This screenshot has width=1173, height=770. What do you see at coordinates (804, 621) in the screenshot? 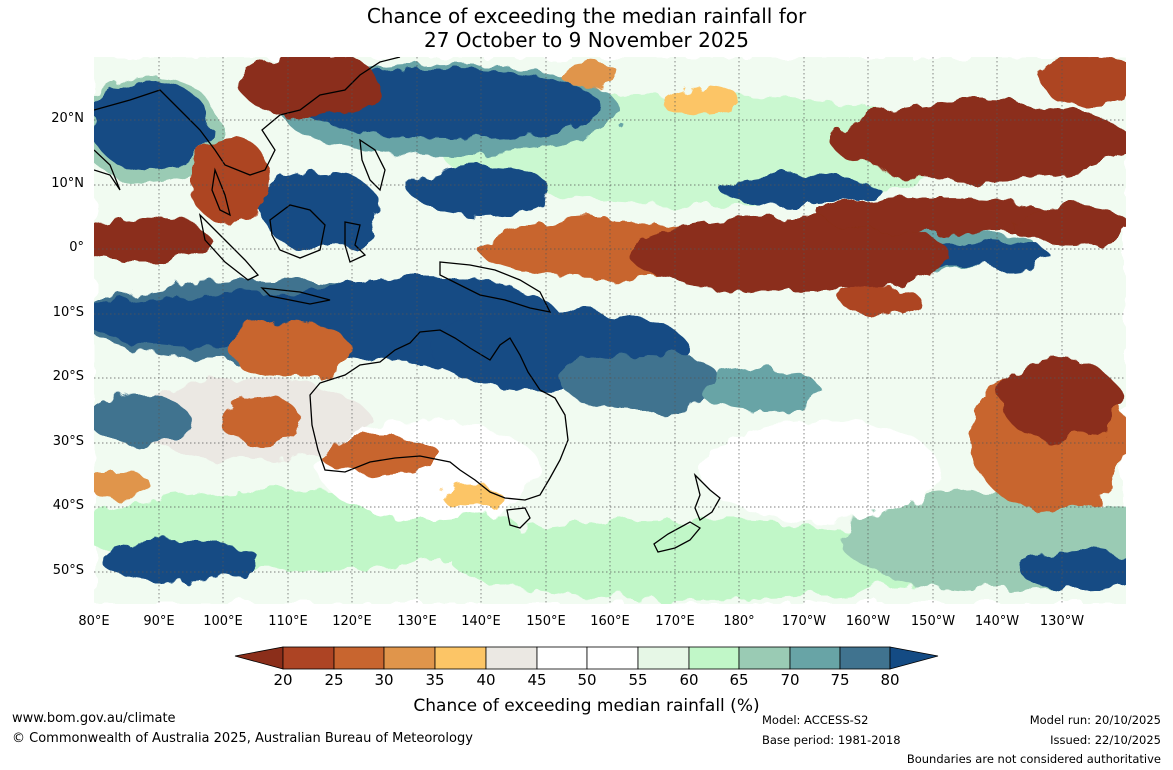
I see `lon-label-170w: 170°W` at bounding box center [804, 621].